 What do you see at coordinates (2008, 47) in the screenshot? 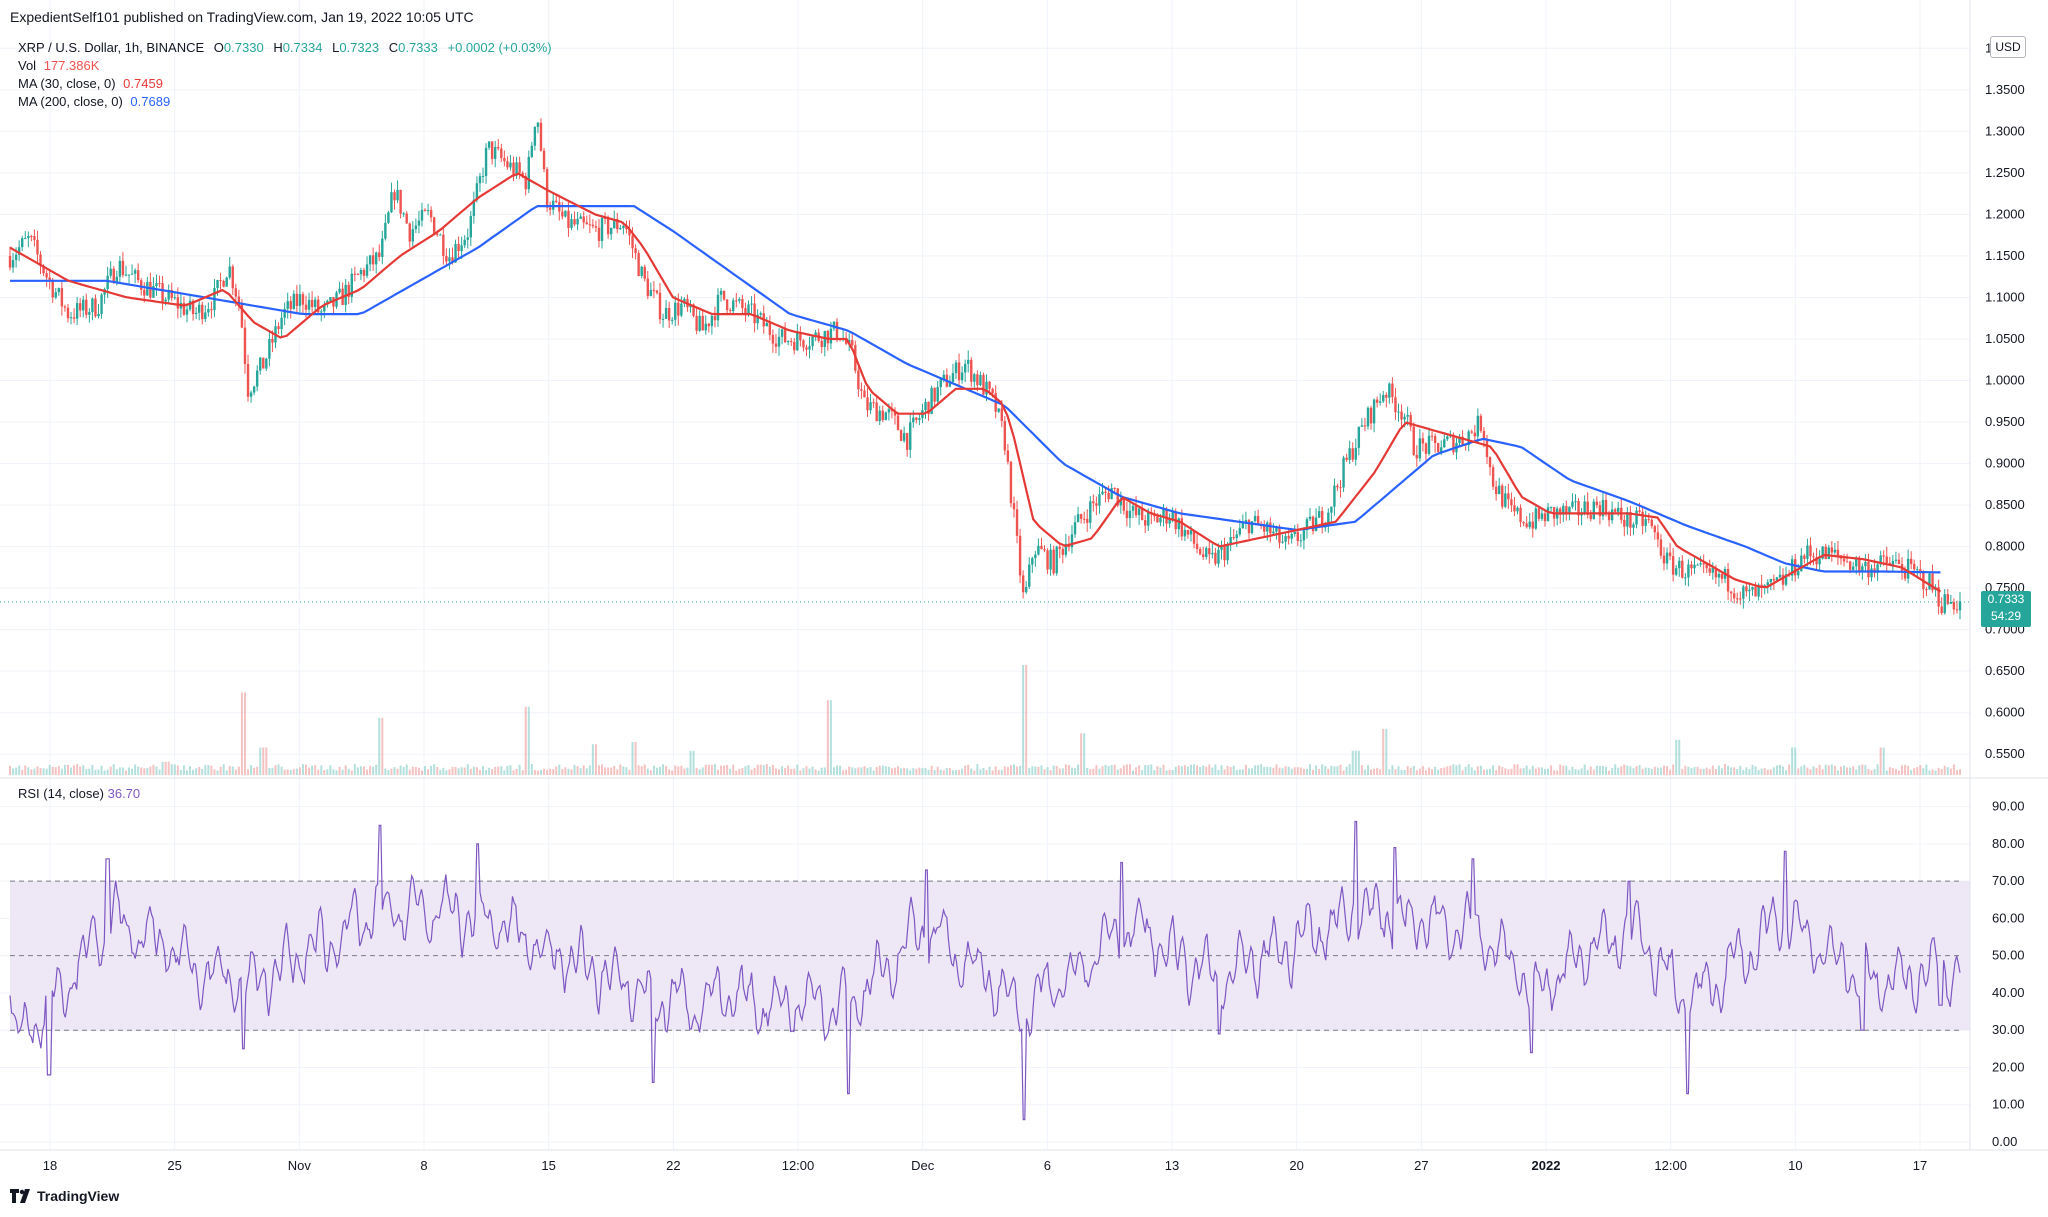
I see `currency-button: USD` at bounding box center [2008, 47].